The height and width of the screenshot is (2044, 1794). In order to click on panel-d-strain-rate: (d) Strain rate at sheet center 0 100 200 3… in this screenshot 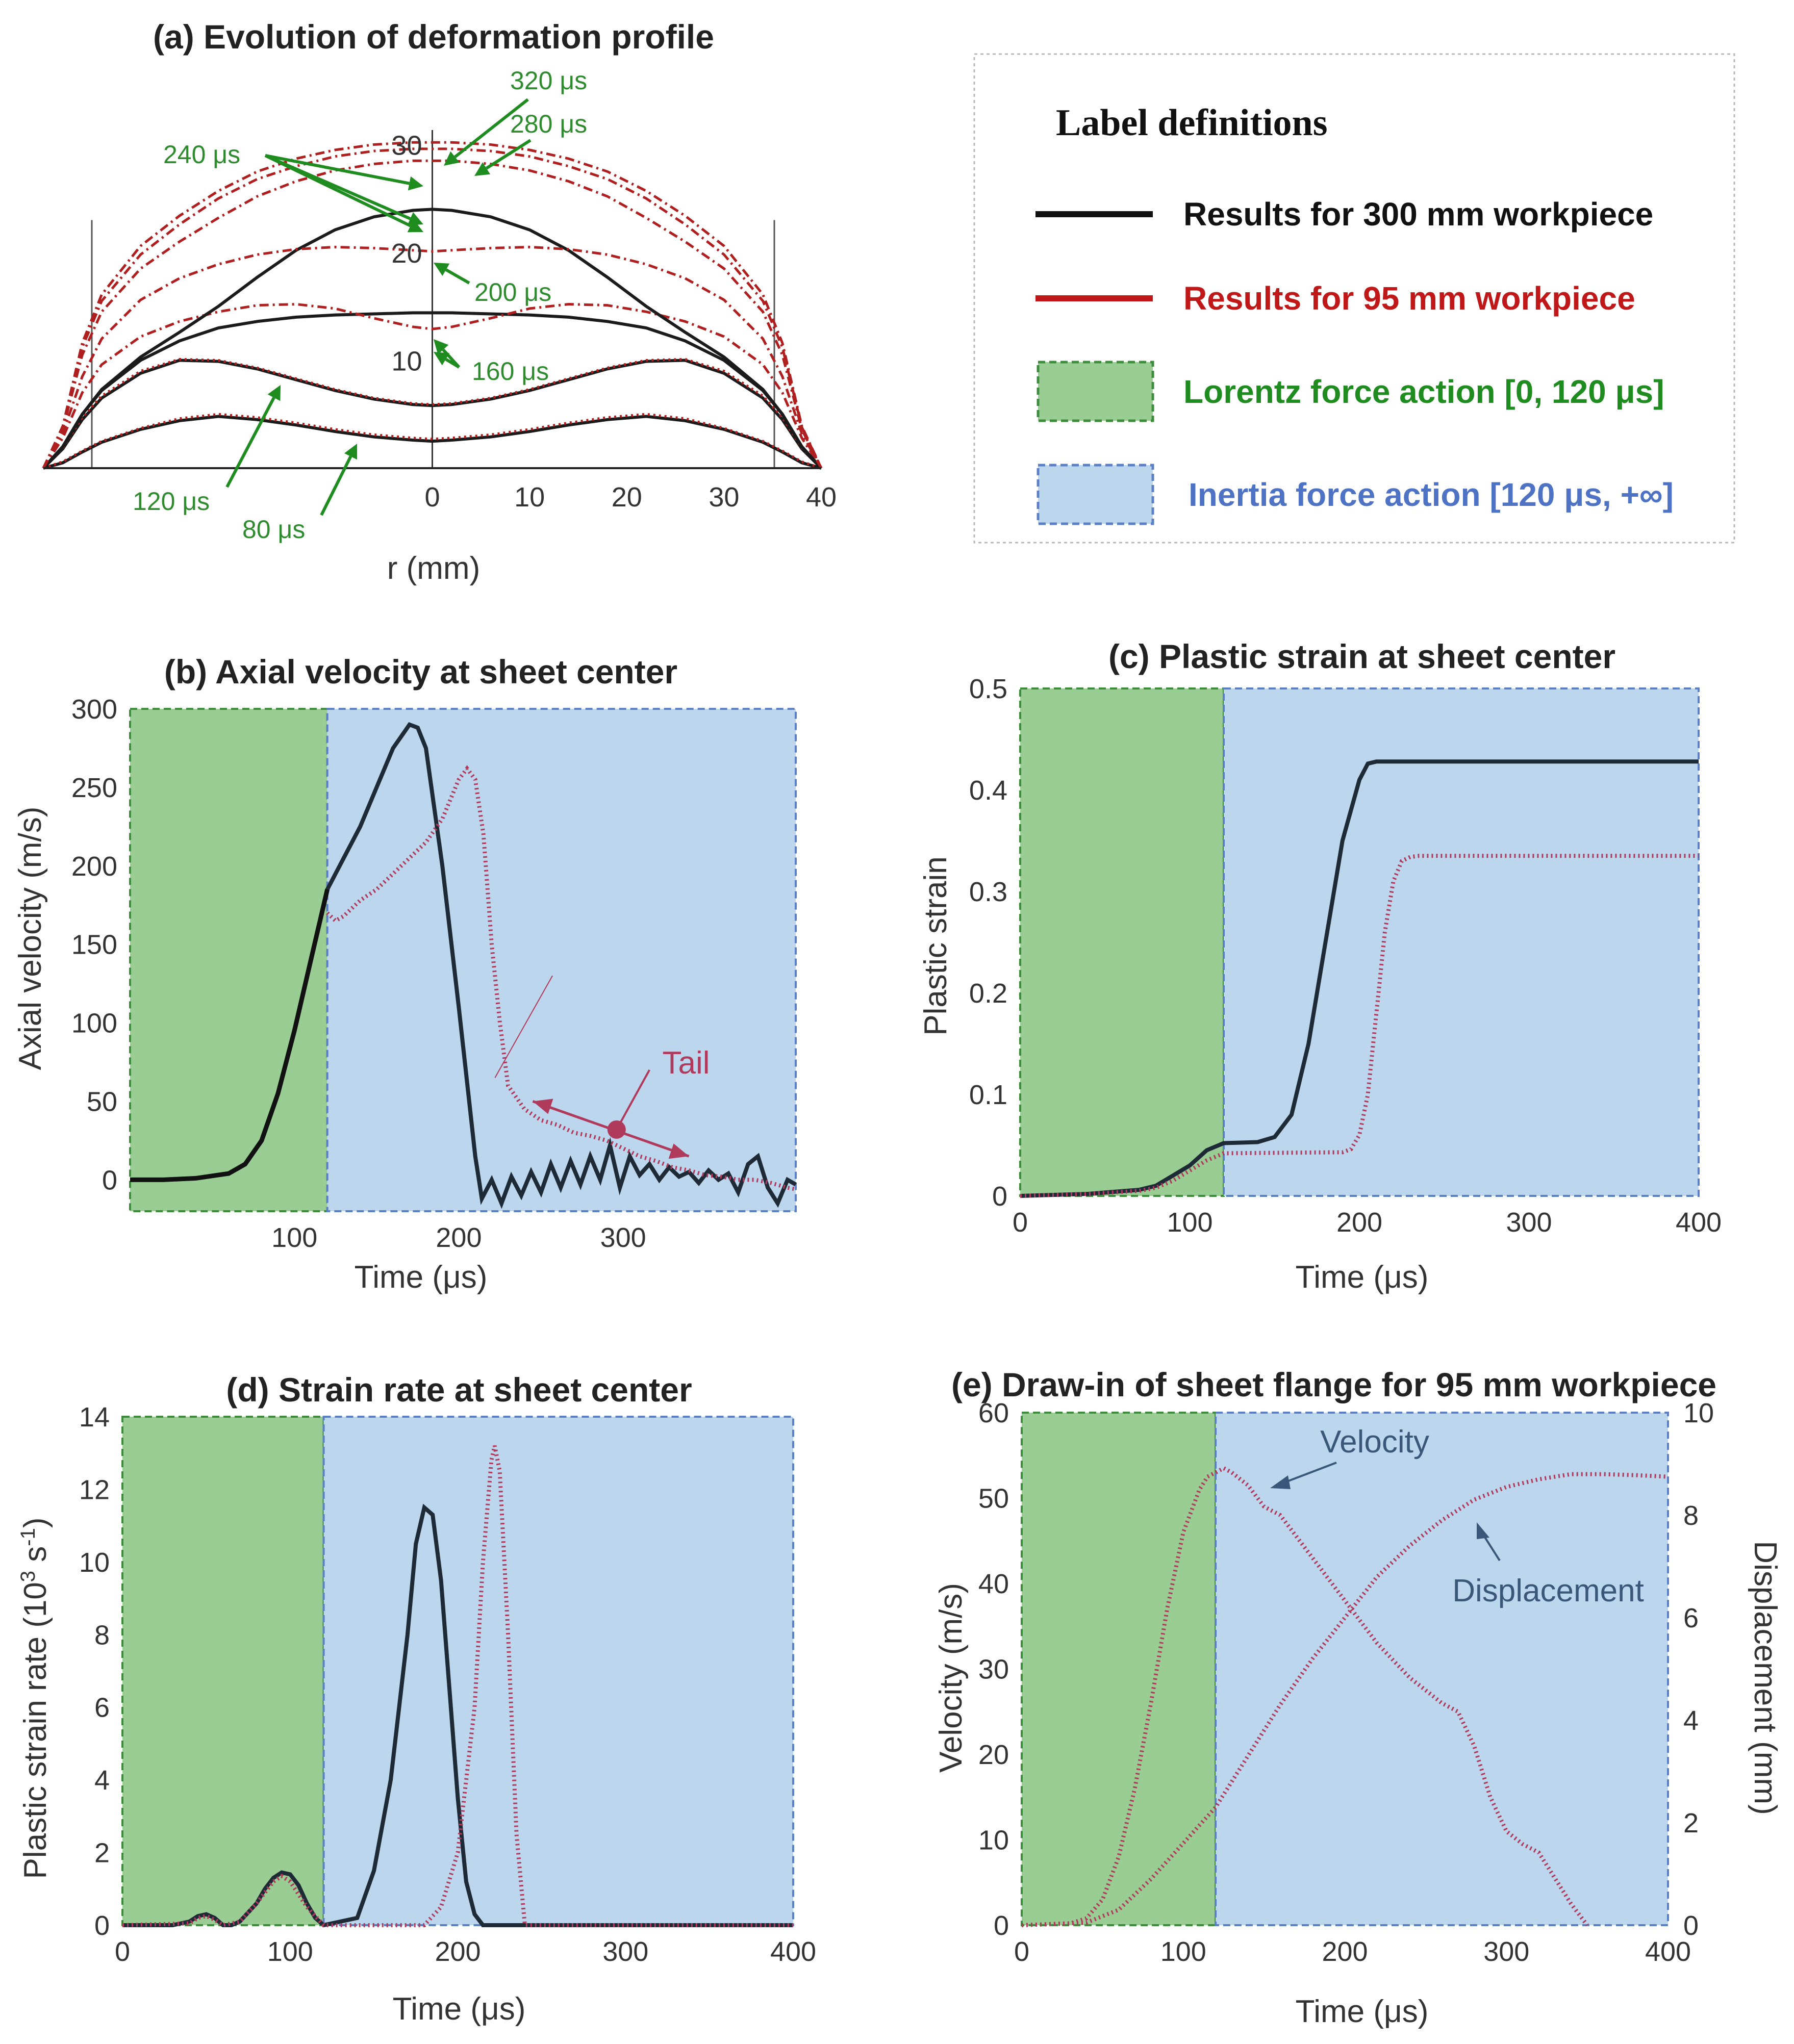, I will do `click(416, 1699)`.